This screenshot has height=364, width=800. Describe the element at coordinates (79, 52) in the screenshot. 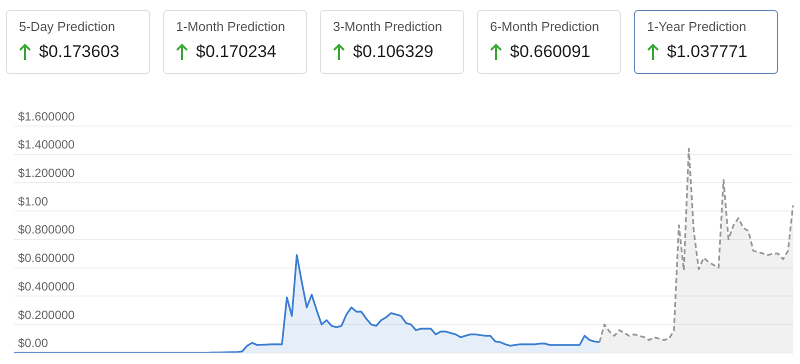

I see `text: $0.173603` at that location.